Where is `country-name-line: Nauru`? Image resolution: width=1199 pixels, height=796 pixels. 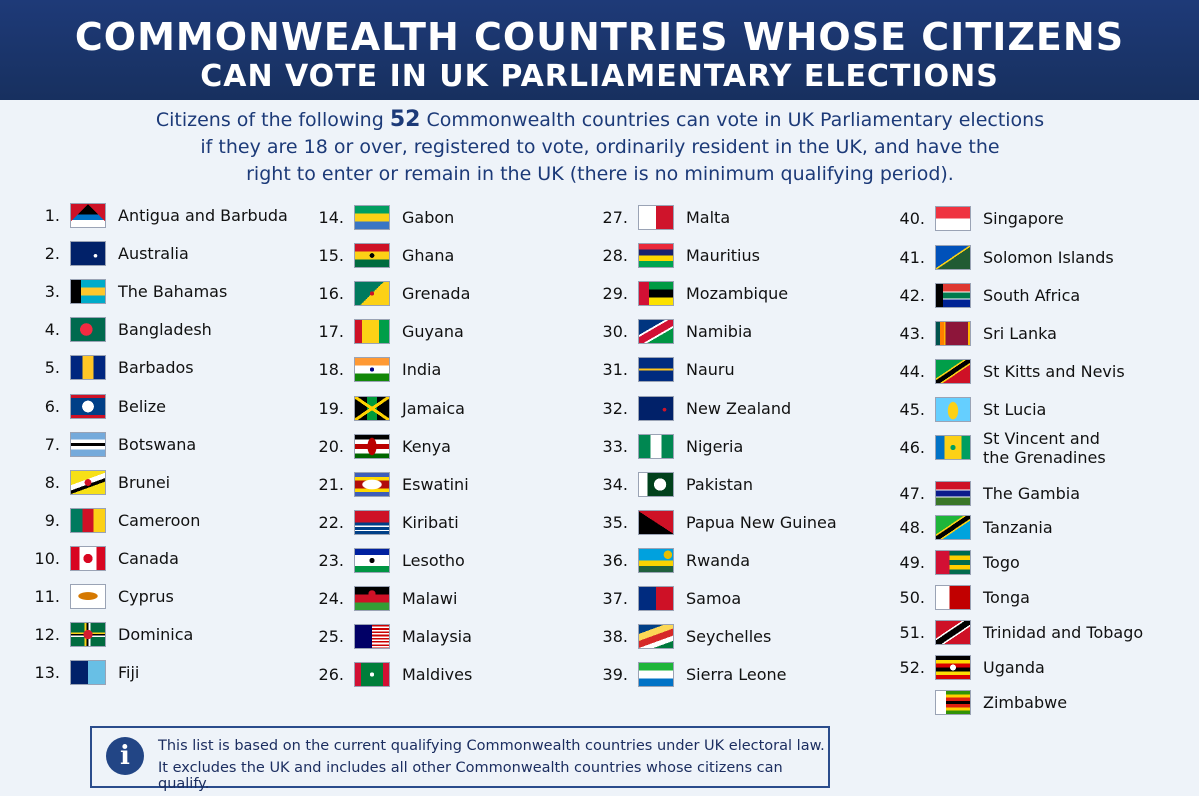 country-name-line: Nauru is located at coordinates (710, 370).